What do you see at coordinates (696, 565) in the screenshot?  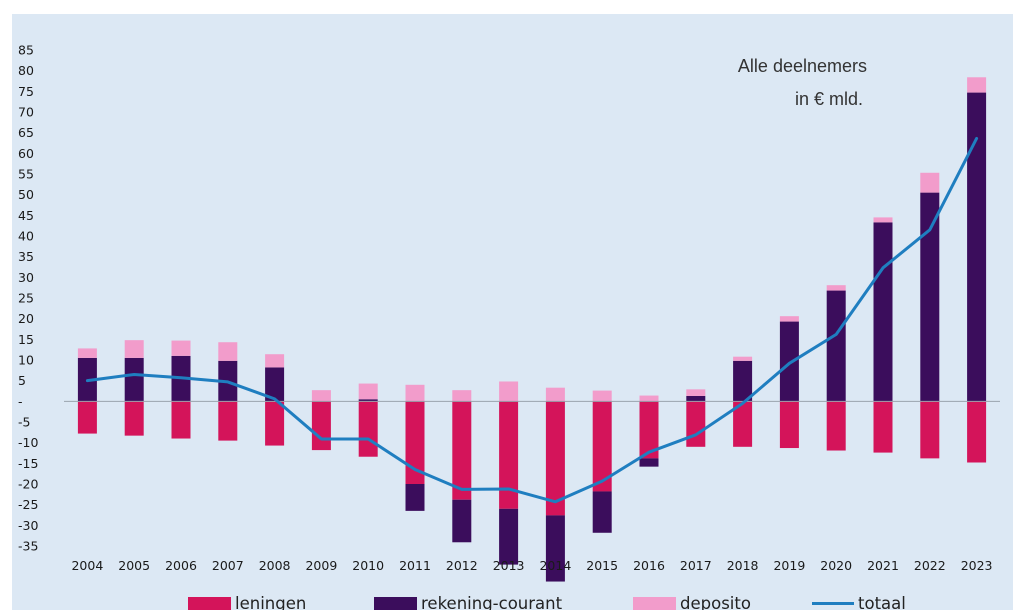 I see `x-tick-label-2017: 2017` at bounding box center [696, 565].